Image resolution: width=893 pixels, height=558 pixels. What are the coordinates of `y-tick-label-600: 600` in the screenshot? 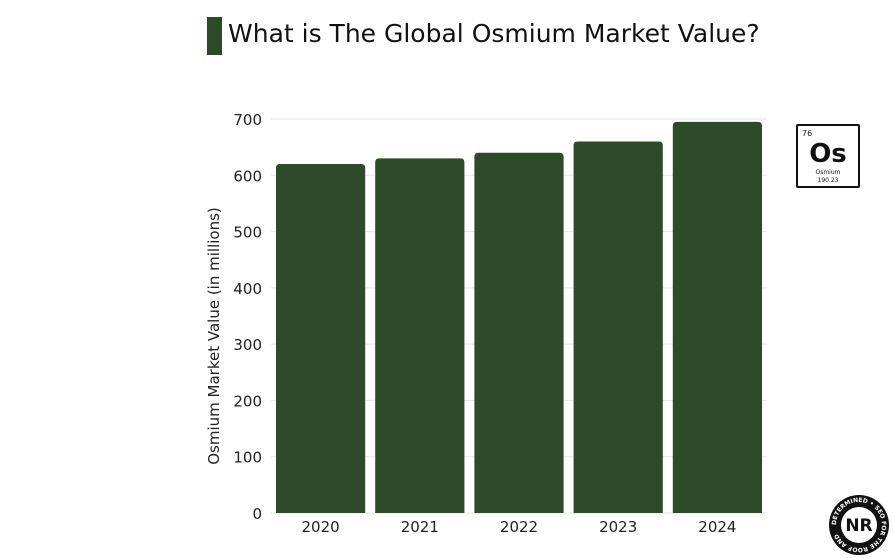 It's located at (247, 176).